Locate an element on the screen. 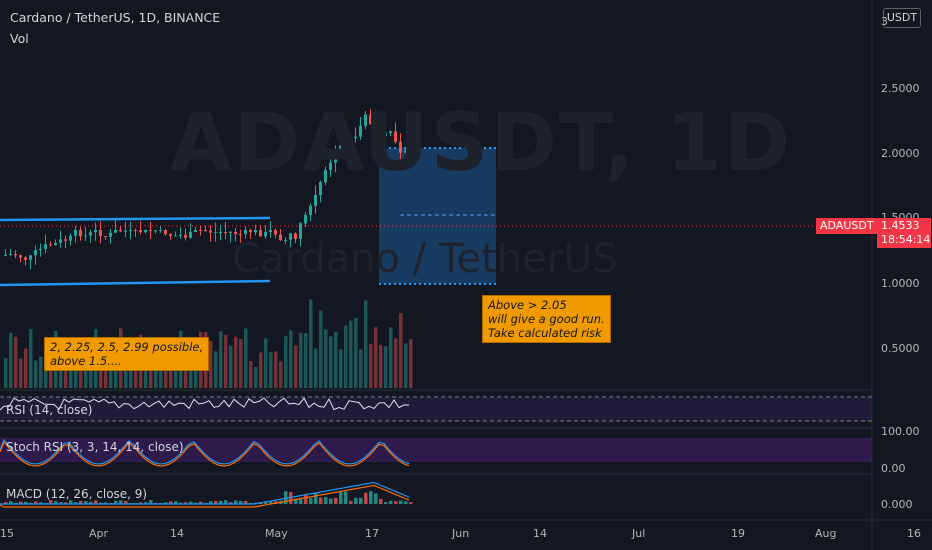 The width and height of the screenshot is (932, 550). time-tick: 17 is located at coordinates (372, 533).